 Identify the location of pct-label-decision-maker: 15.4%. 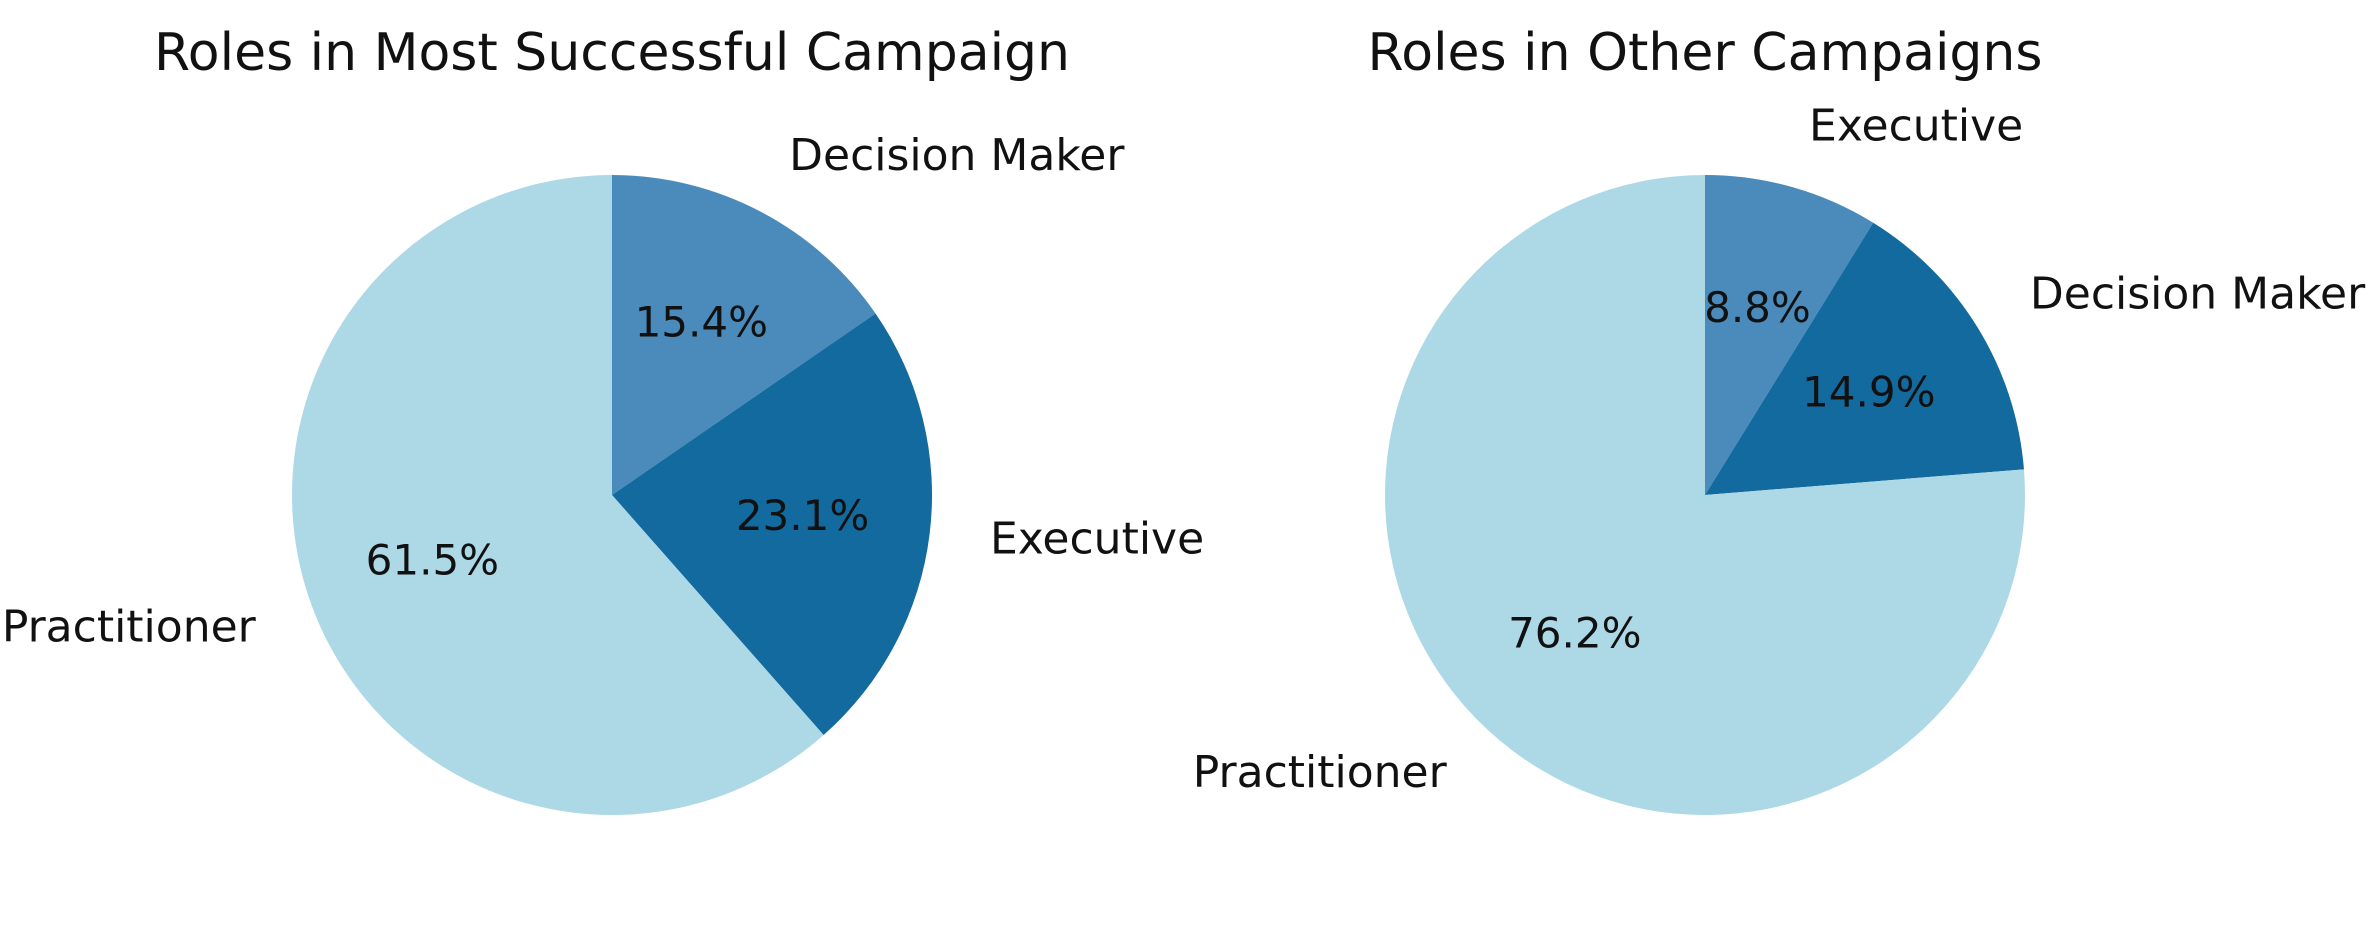
(701, 322).